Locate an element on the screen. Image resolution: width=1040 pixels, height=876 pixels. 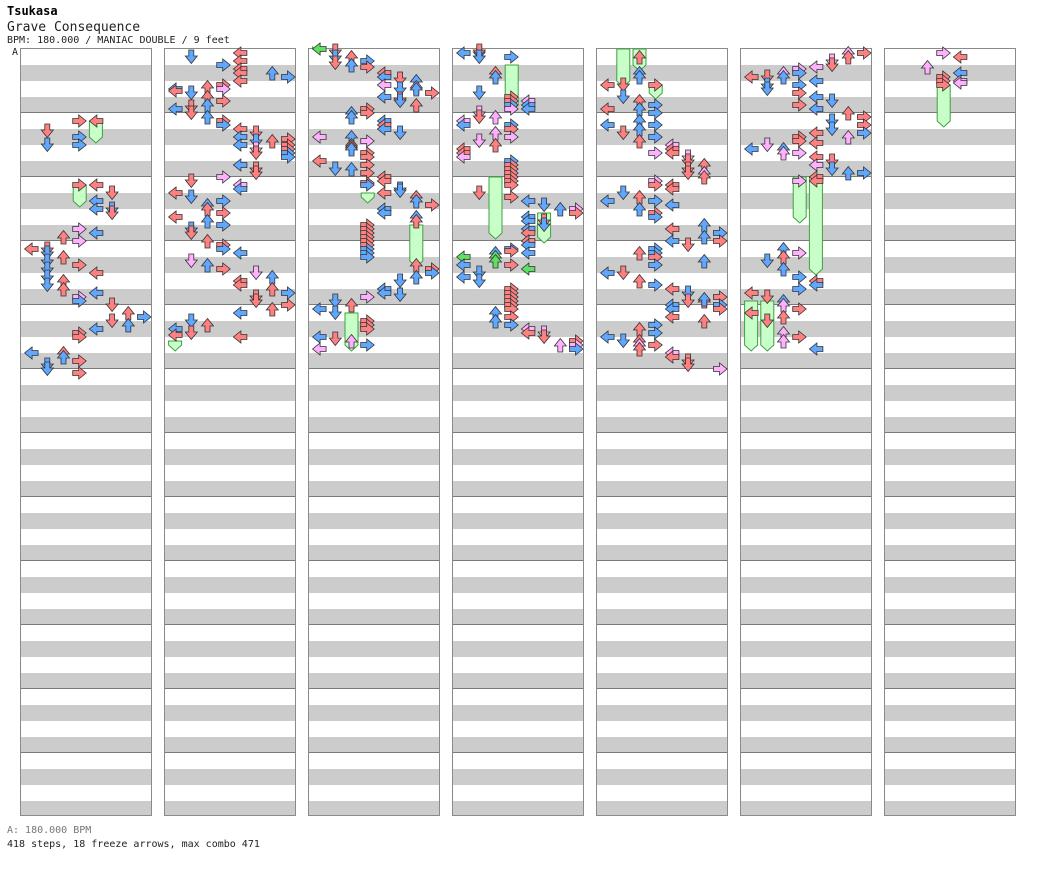
chart-meta: BPM: 180.000 / MANIAC DOUBLE / 9 feet is located at coordinates (118, 40).